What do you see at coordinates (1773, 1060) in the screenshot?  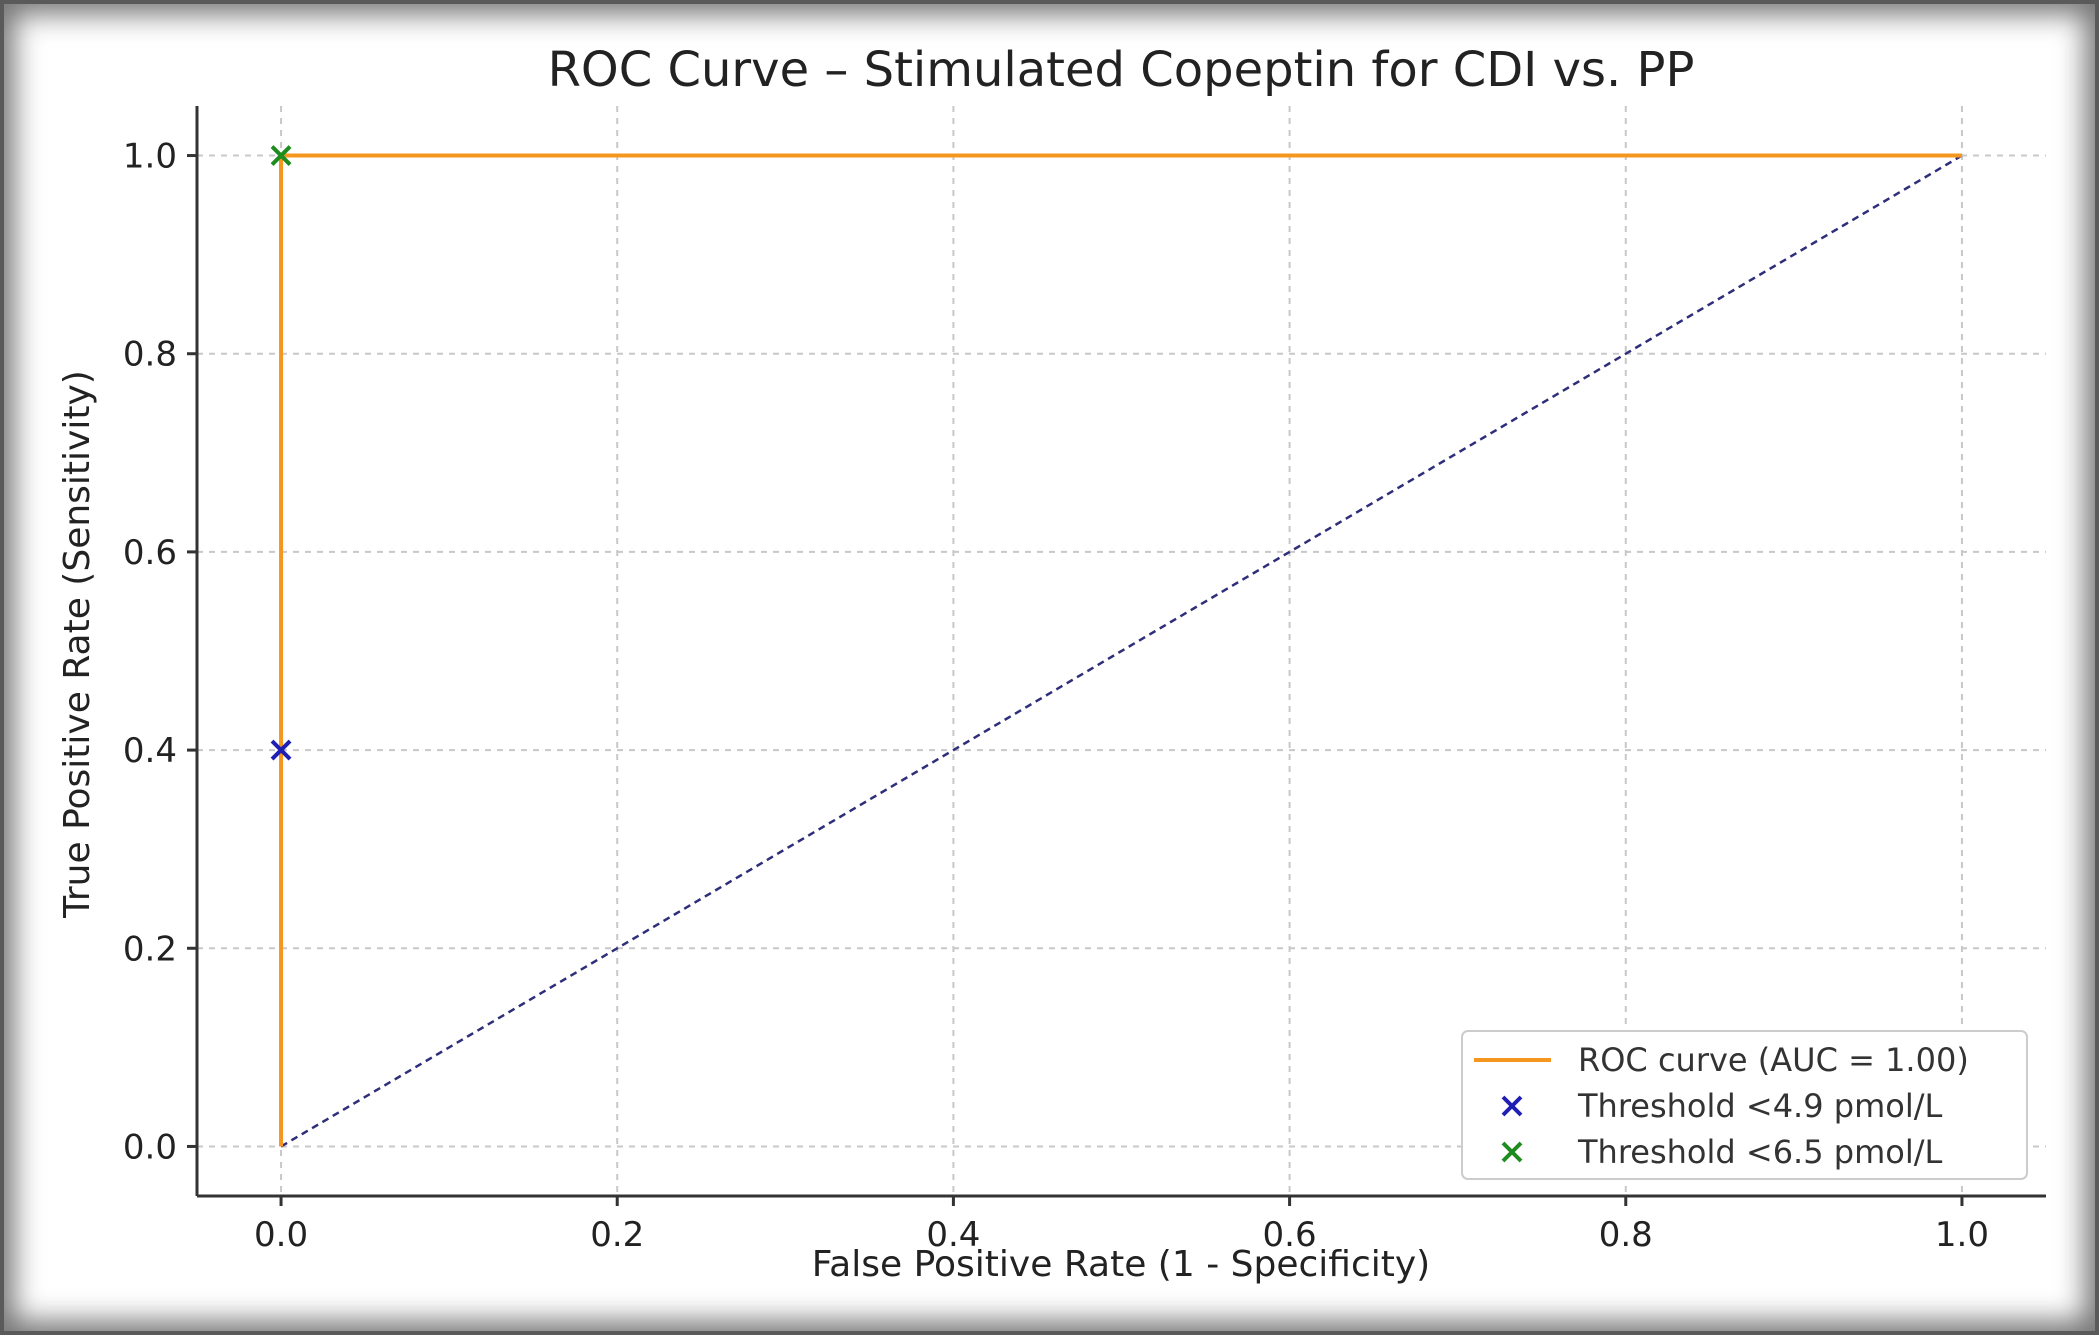 I see `legend-label: ROC curve (AUC = 1.00)` at bounding box center [1773, 1060].